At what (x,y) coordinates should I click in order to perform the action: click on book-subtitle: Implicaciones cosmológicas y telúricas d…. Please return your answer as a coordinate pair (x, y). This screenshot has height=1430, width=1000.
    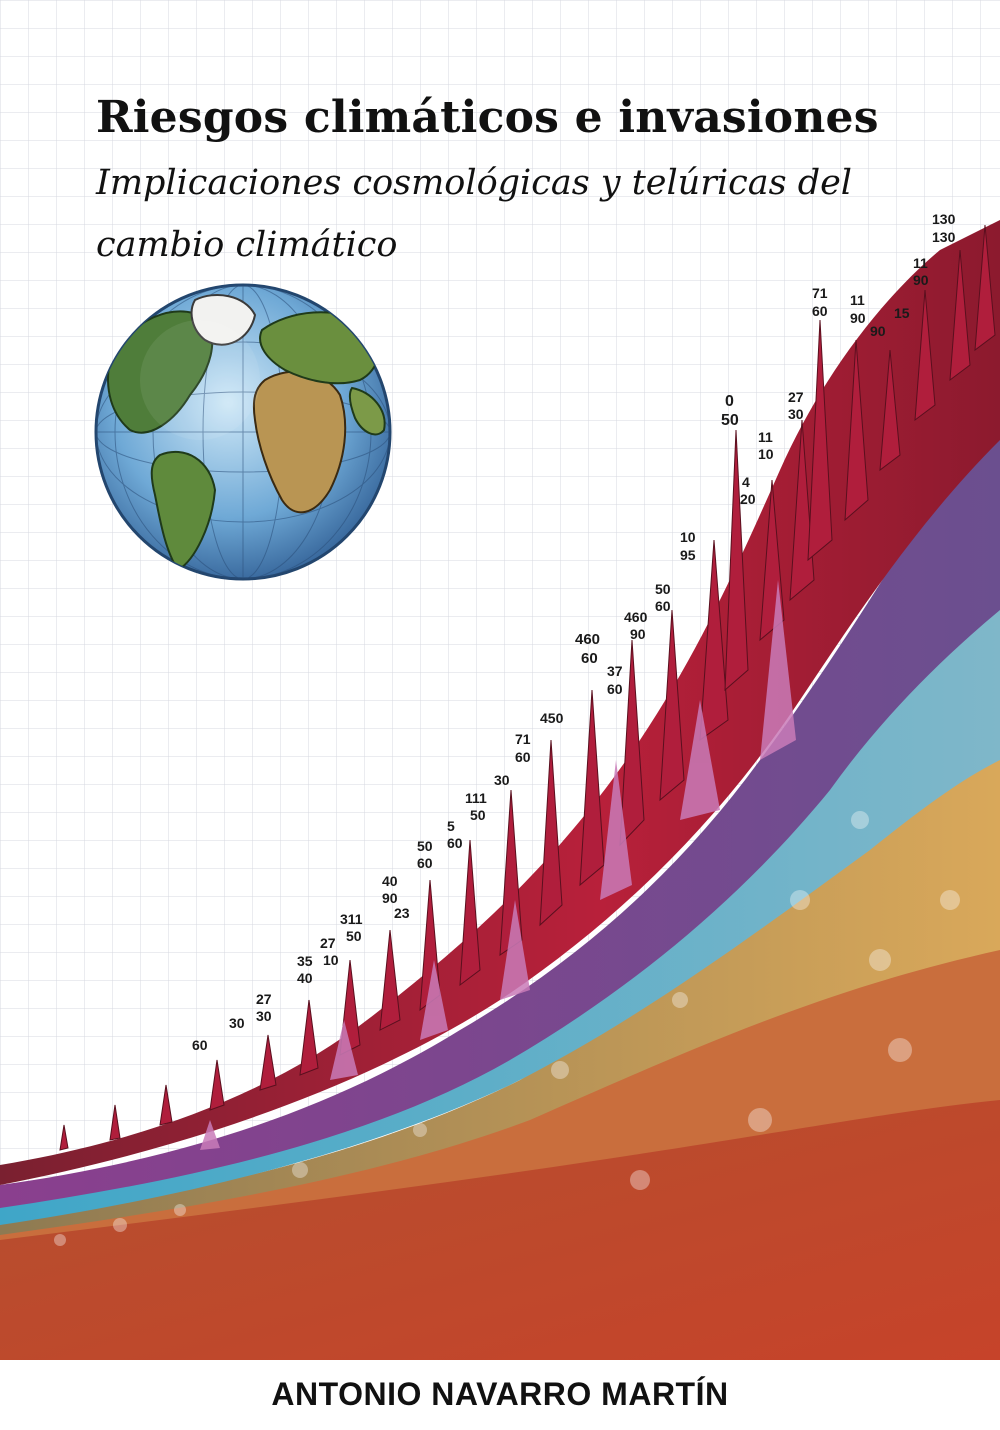
    Looking at the image, I should click on (474, 214).